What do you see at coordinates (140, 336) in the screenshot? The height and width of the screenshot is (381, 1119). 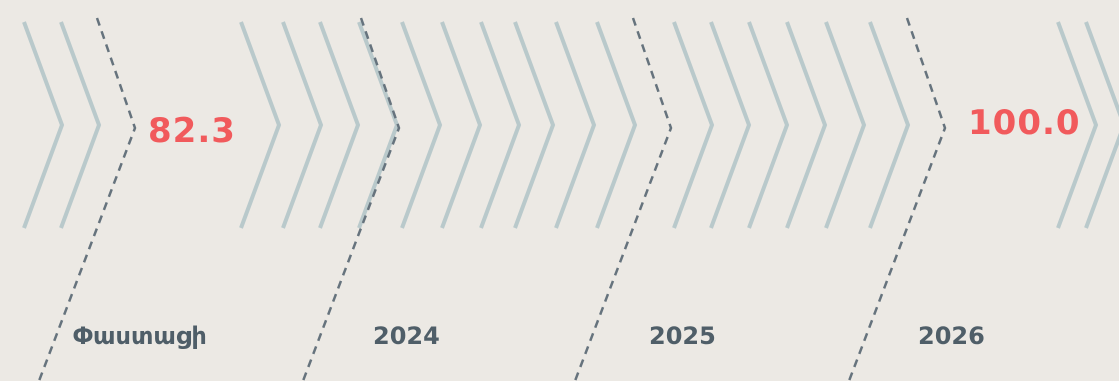 I see `category-label-actual: Փաստացի` at bounding box center [140, 336].